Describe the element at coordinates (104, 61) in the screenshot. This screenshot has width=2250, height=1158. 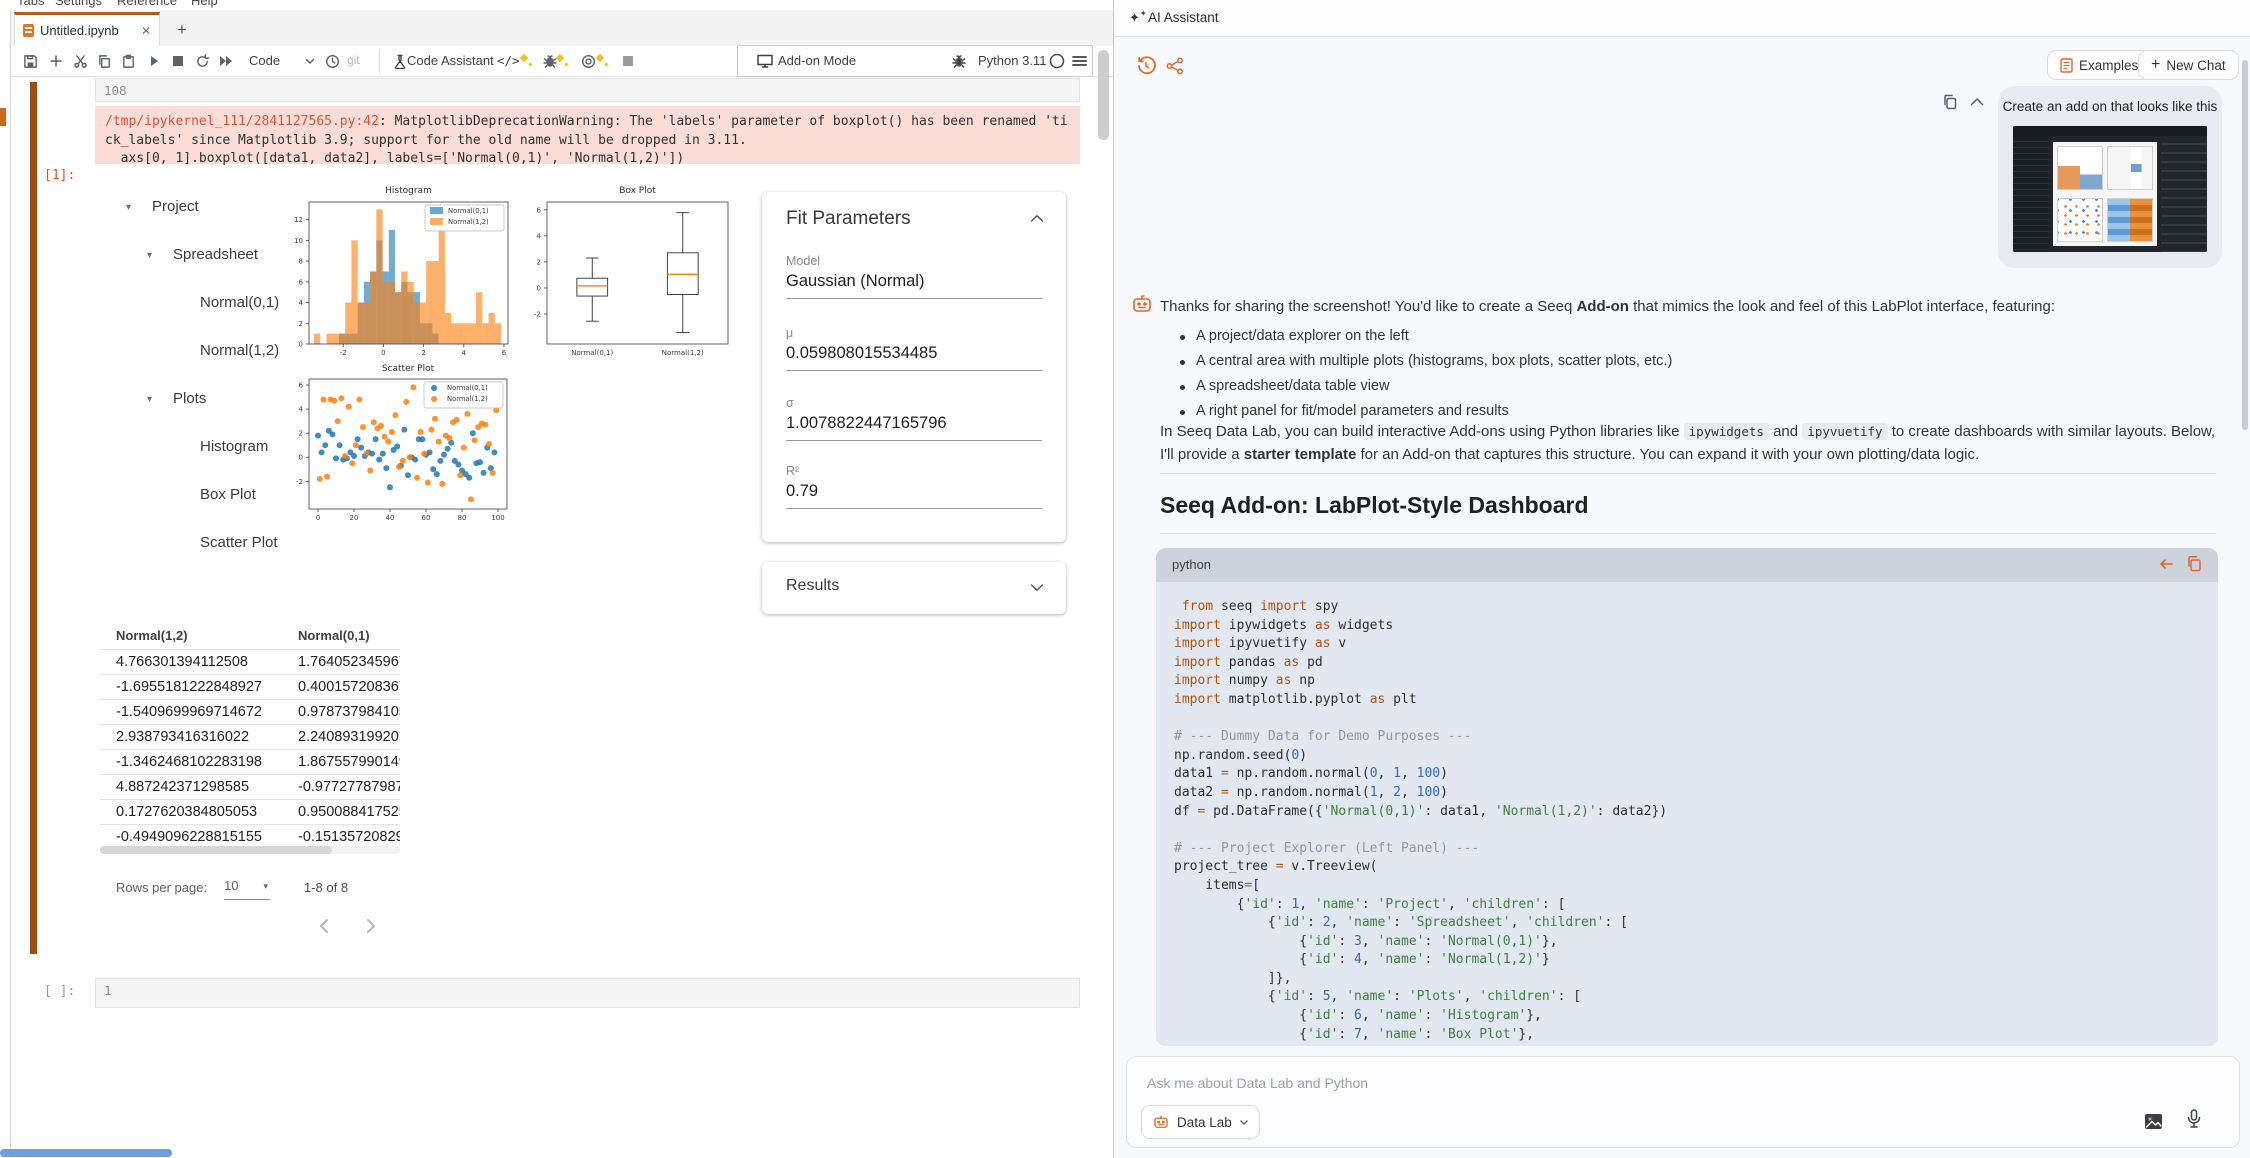
I see `copy-icon` at that location.